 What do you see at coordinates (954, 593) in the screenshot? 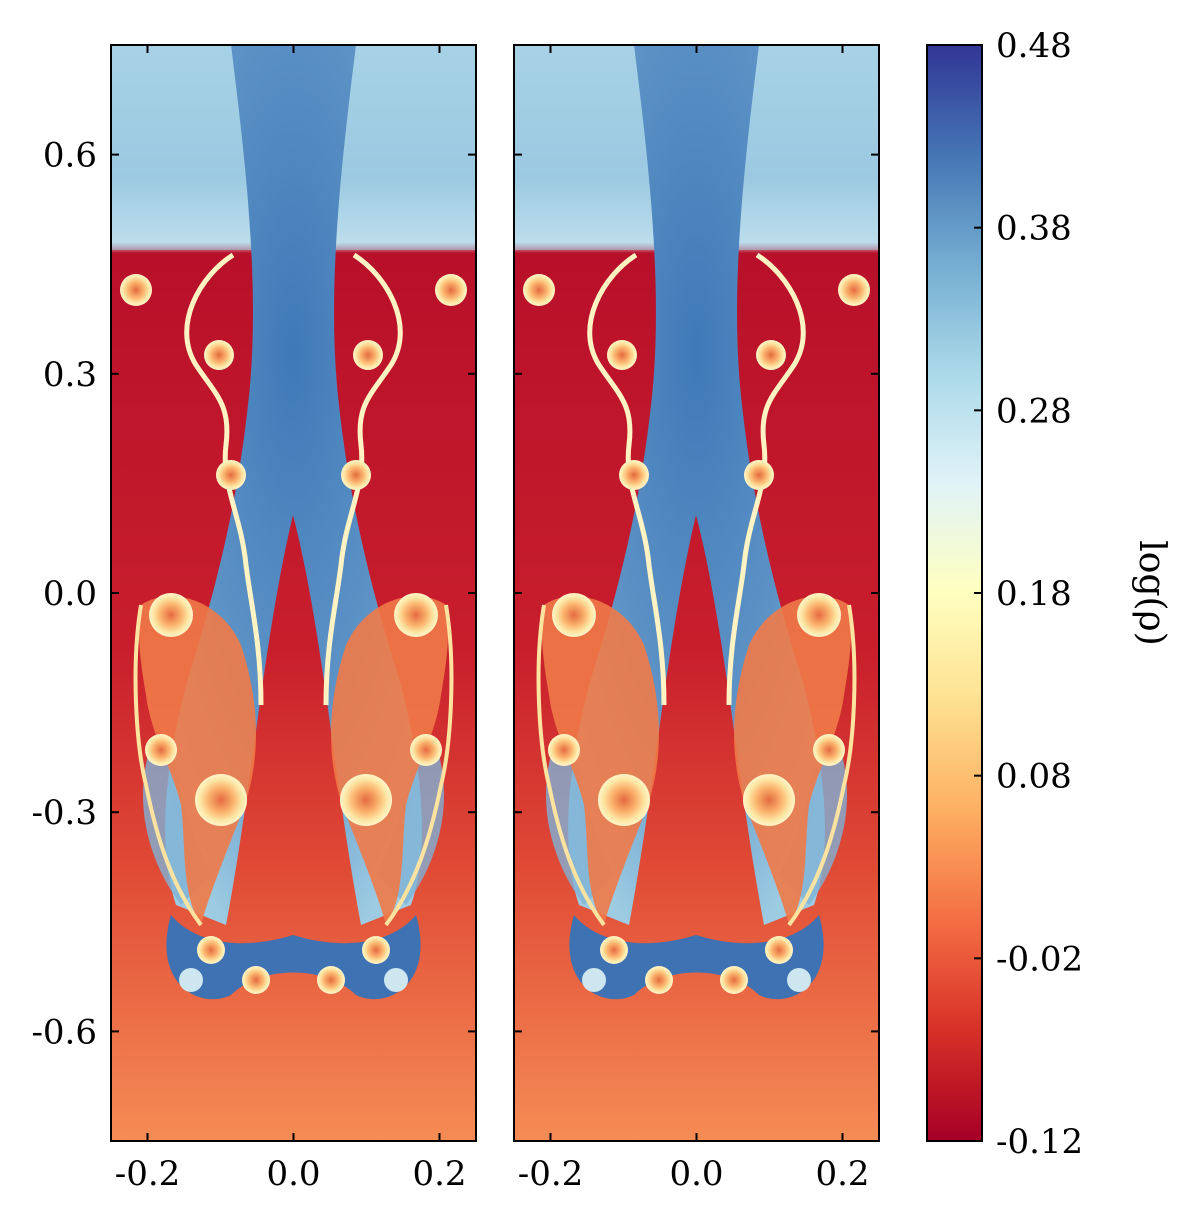
I see `colorbar-gradient` at bounding box center [954, 593].